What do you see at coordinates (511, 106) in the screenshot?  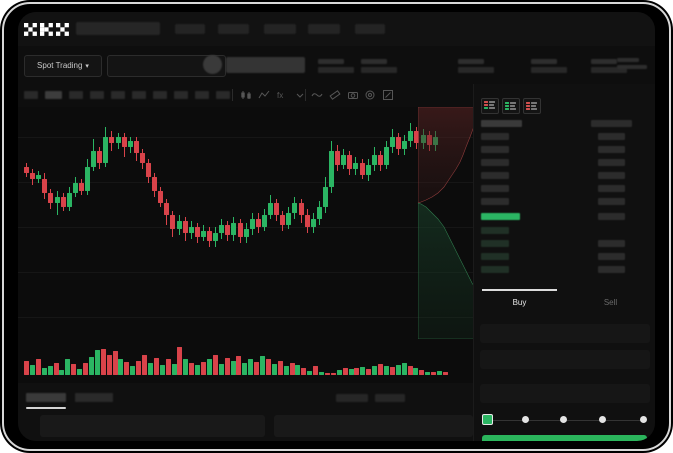 I see `orderbook-mode-bids-icon` at bounding box center [511, 106].